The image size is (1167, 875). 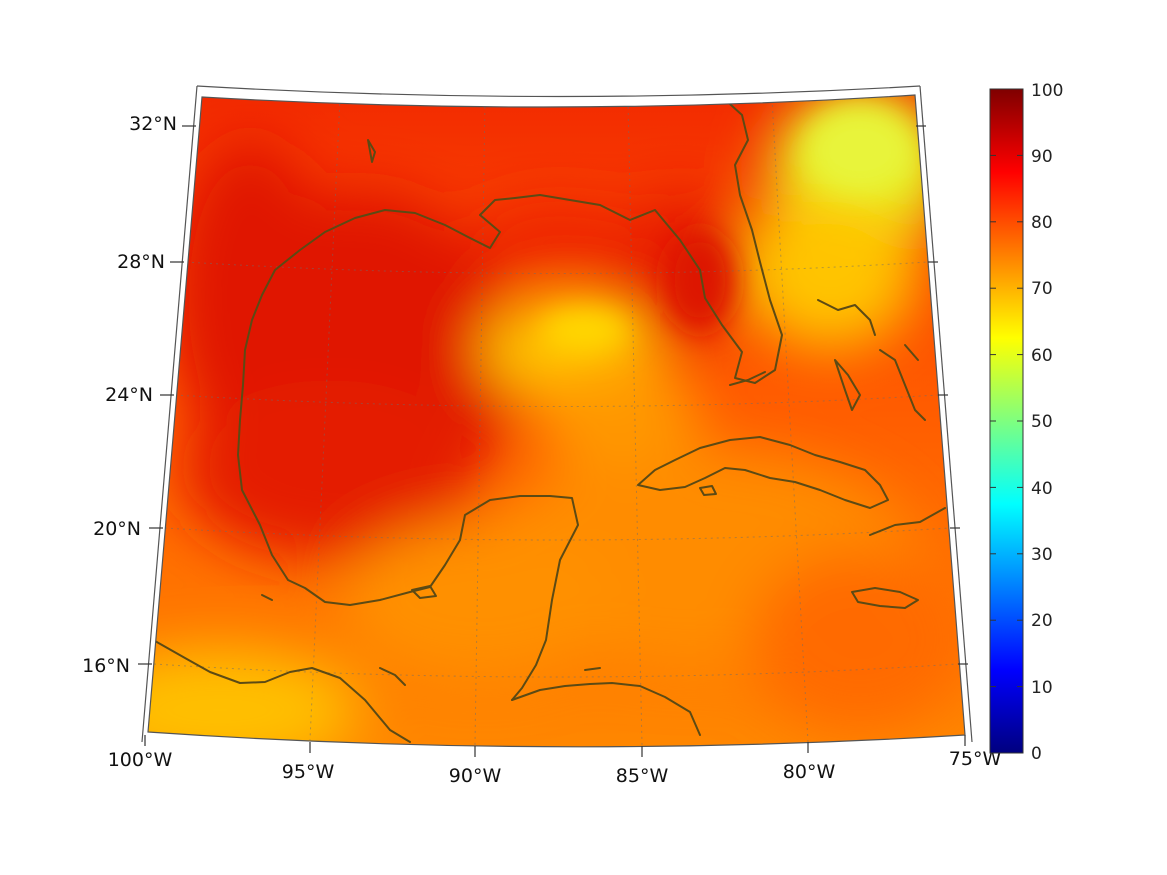 What do you see at coordinates (1042, 289) in the screenshot?
I see `colorbar-tick-70: 70` at bounding box center [1042, 289].